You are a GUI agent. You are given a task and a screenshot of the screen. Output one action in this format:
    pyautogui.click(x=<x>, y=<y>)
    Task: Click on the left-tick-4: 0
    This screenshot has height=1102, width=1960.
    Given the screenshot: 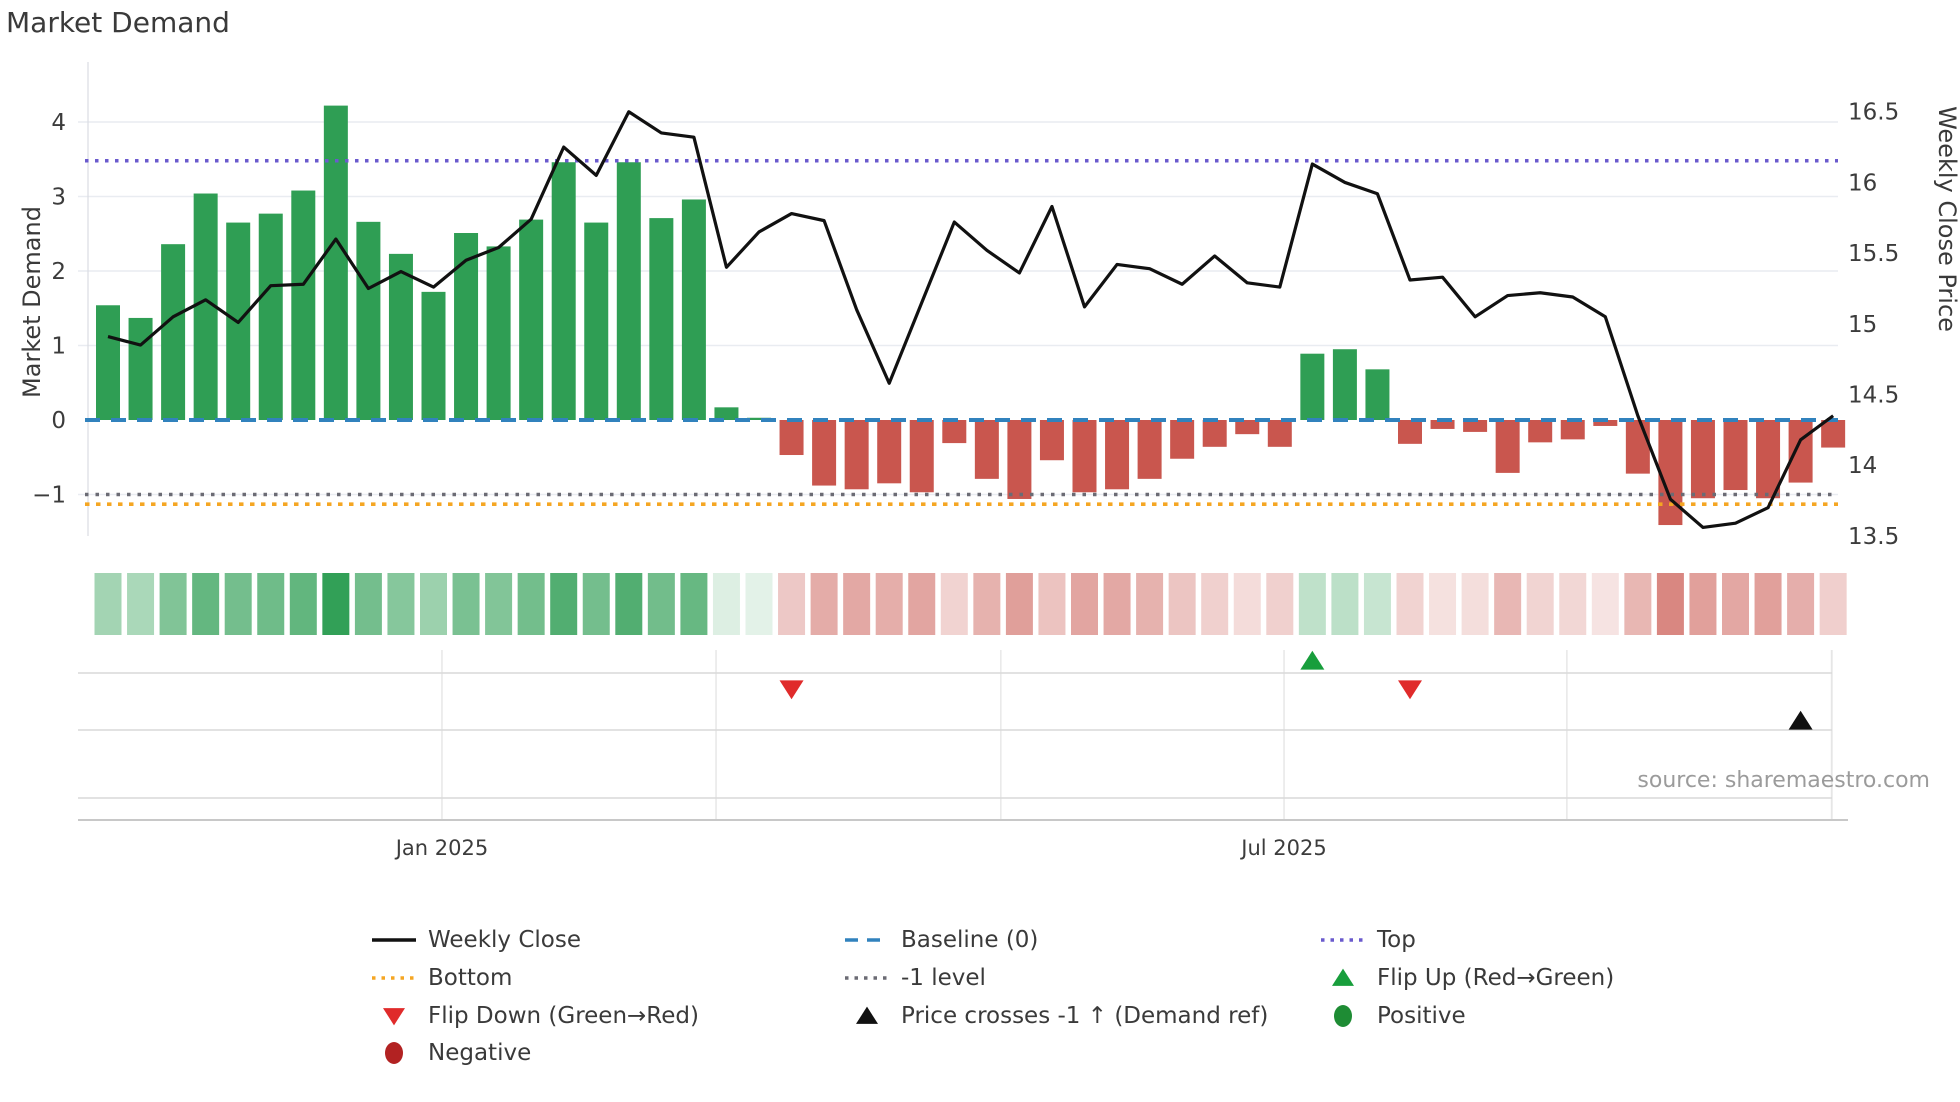 What is the action you would take?
    pyautogui.click(x=58, y=421)
    